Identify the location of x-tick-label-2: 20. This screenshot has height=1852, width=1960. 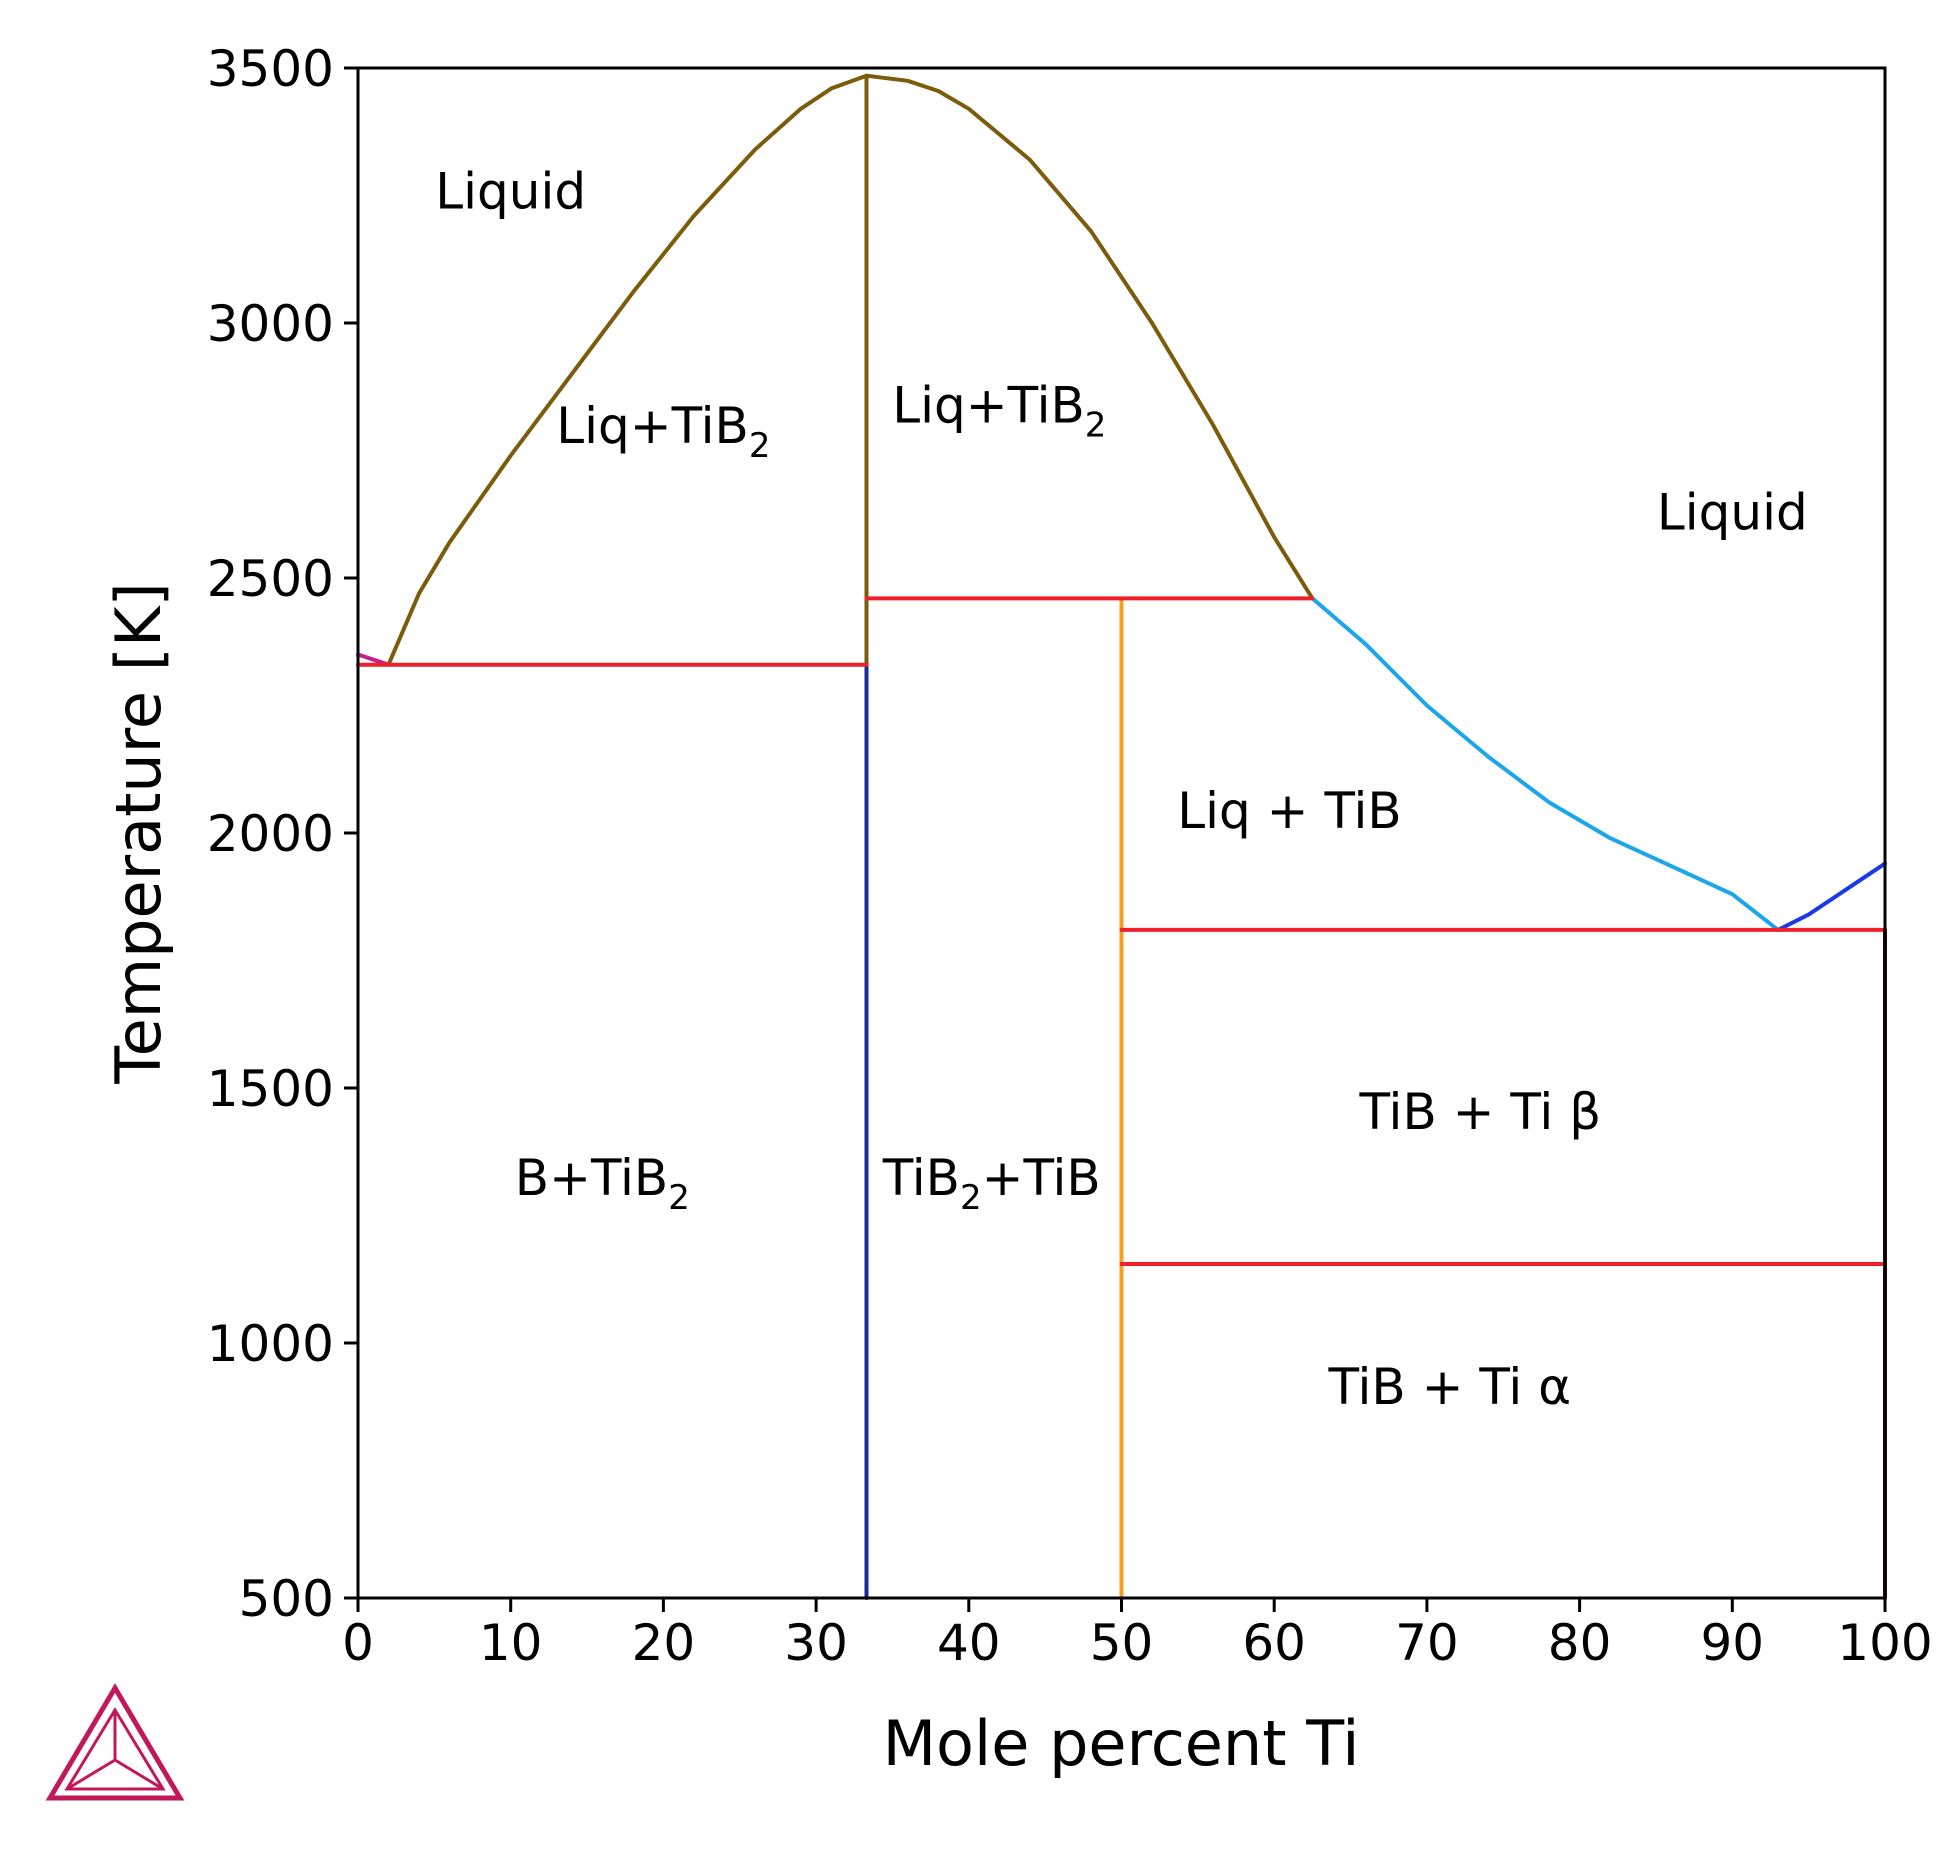
(664, 1643).